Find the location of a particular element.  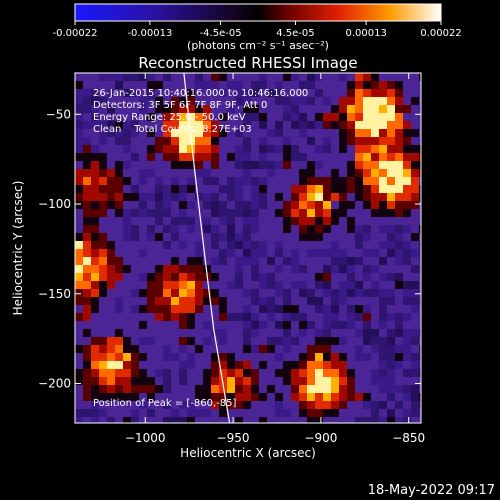

x-tick-label: −950 is located at coordinates (233, 438).